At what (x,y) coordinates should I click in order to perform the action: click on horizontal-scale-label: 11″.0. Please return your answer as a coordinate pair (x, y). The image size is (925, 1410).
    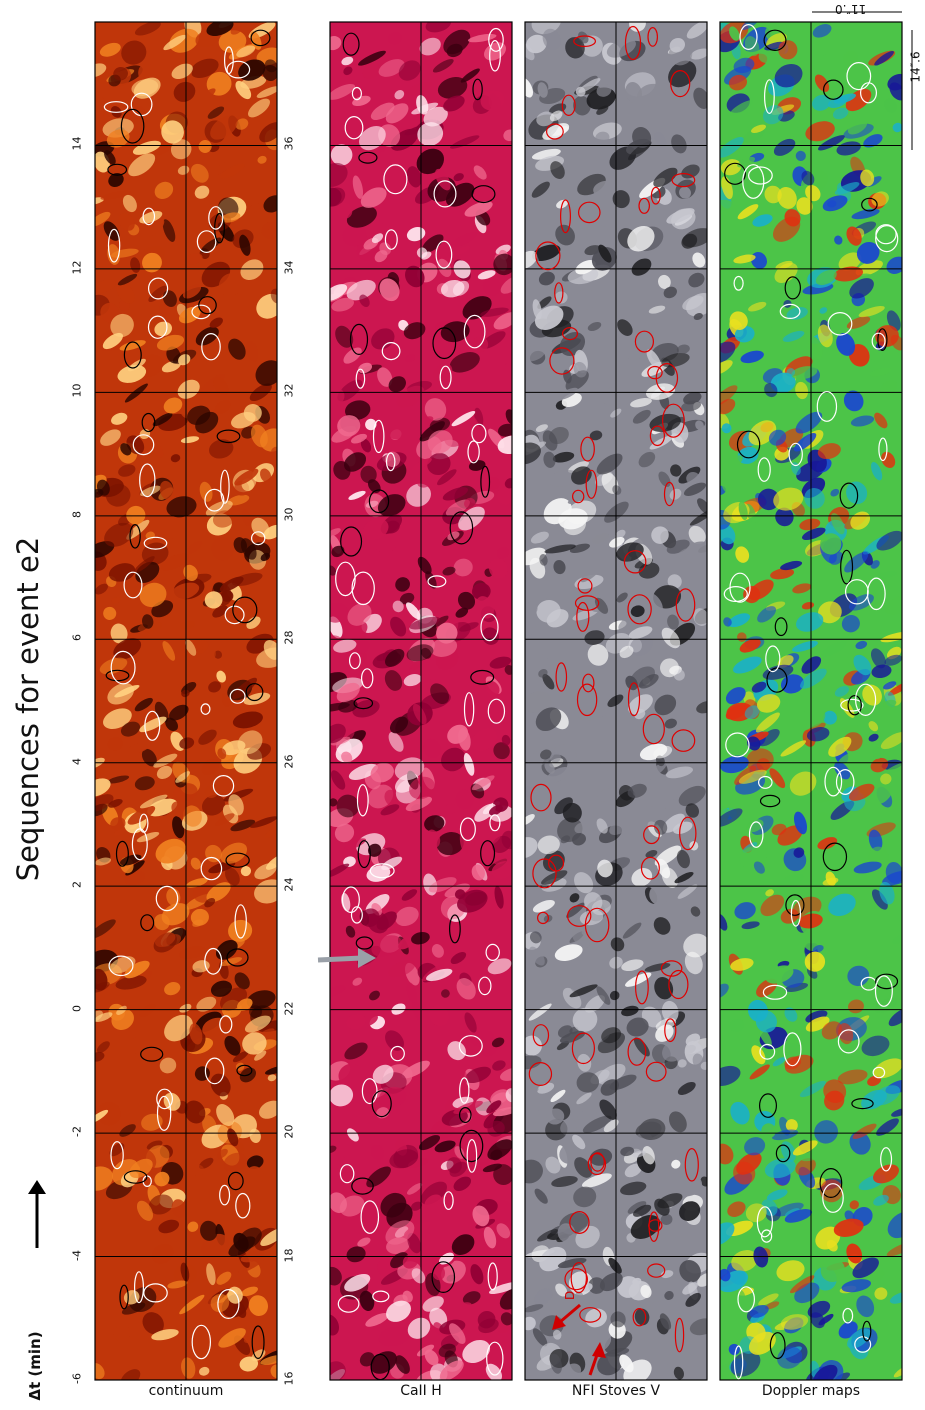
    Looking at the image, I should click on (851, 9).